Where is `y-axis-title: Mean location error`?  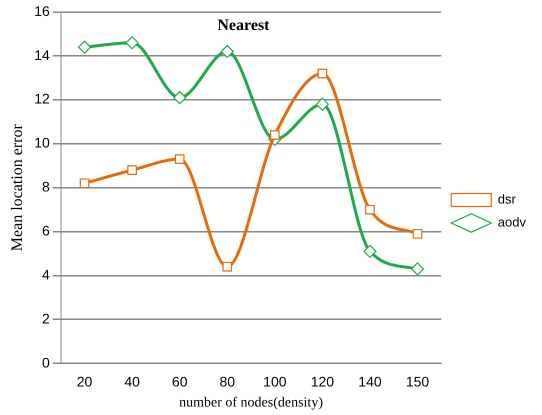
y-axis-title: Mean location error is located at coordinates (17, 188).